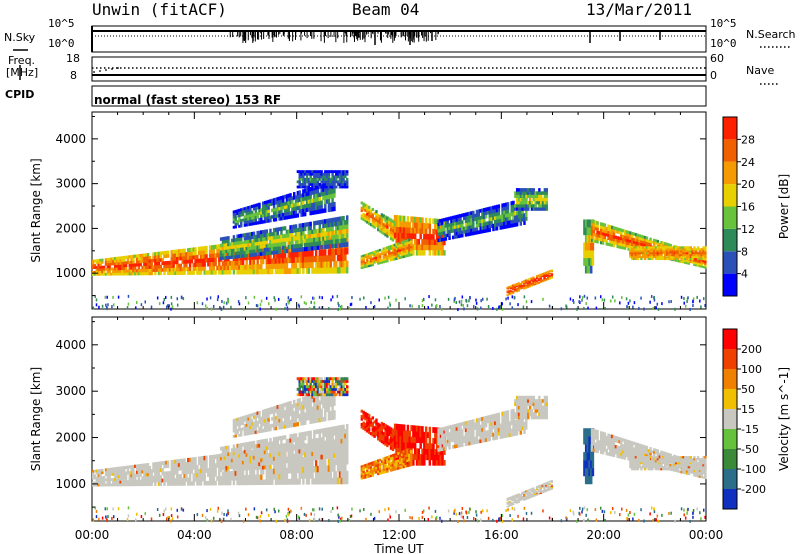  I want to click on freq-left-tick-top: 18, so click(73, 58).